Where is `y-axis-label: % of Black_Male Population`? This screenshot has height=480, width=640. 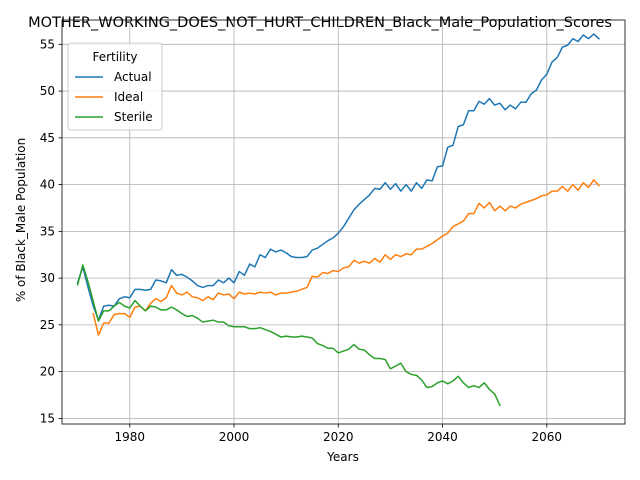
y-axis-label: % of Black_Male Population is located at coordinates (21, 220).